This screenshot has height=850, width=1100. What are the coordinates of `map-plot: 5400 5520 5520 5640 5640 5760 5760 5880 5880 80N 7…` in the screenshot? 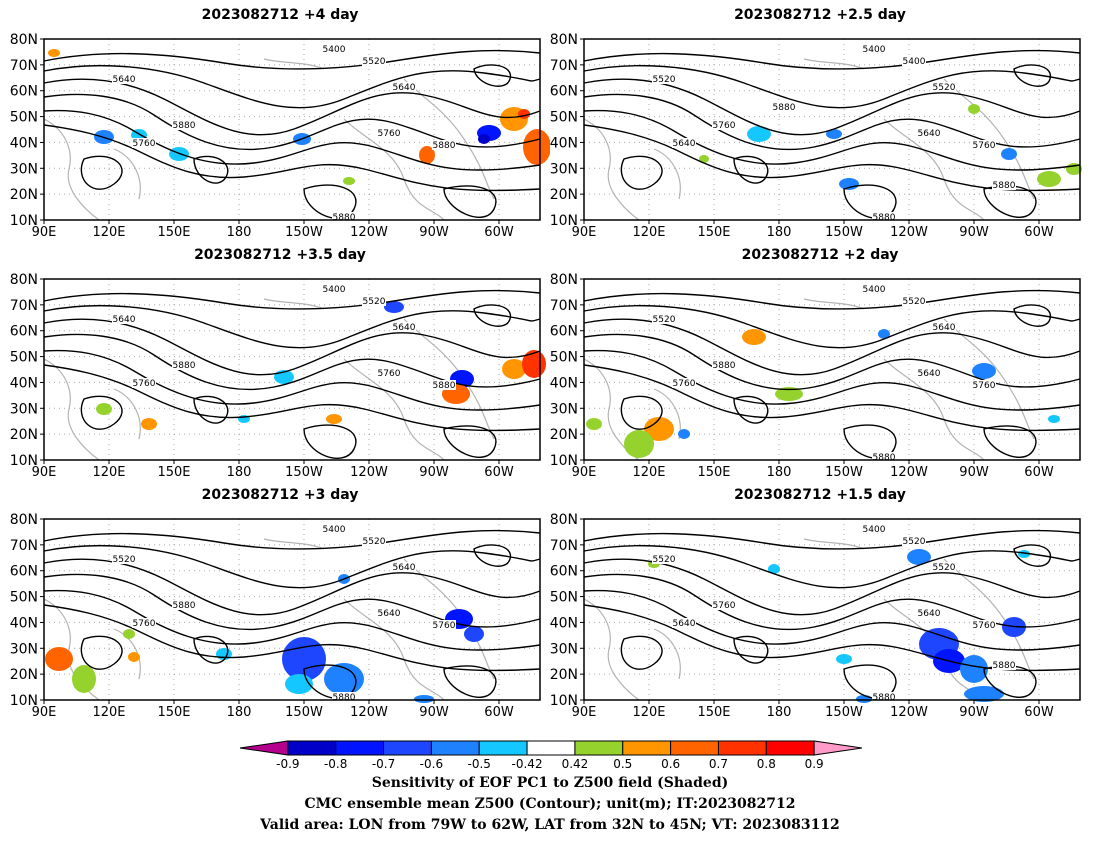 It's located at (815, 376).